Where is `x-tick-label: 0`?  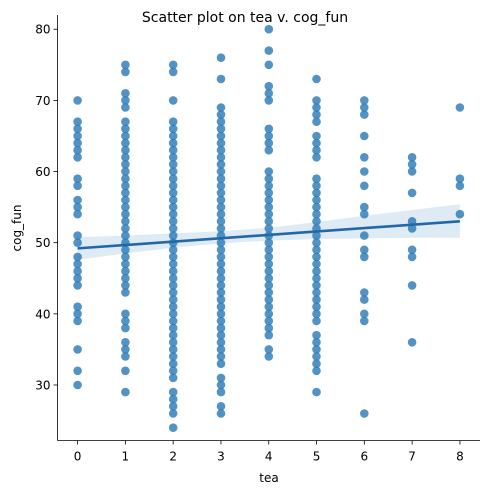 x-tick-label: 0 is located at coordinates (78, 457).